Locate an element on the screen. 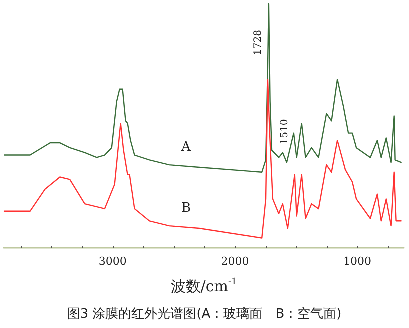 The image size is (409, 328). annotation: 1728 is located at coordinates (258, 43).